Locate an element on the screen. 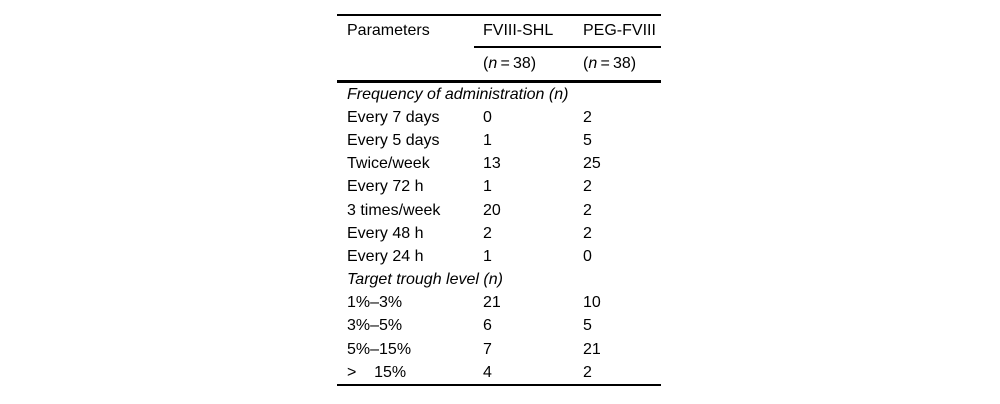 Image resolution: width=1000 pixels, height=404 pixels. cell-fviii-shl: 21 is located at coordinates (492, 303).